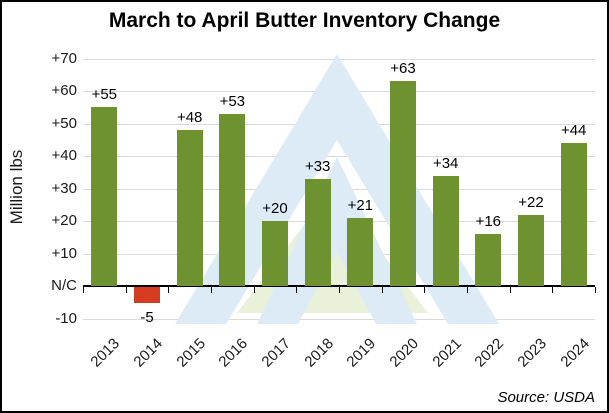  I want to click on y-tick-label: +40, so click(64, 155).